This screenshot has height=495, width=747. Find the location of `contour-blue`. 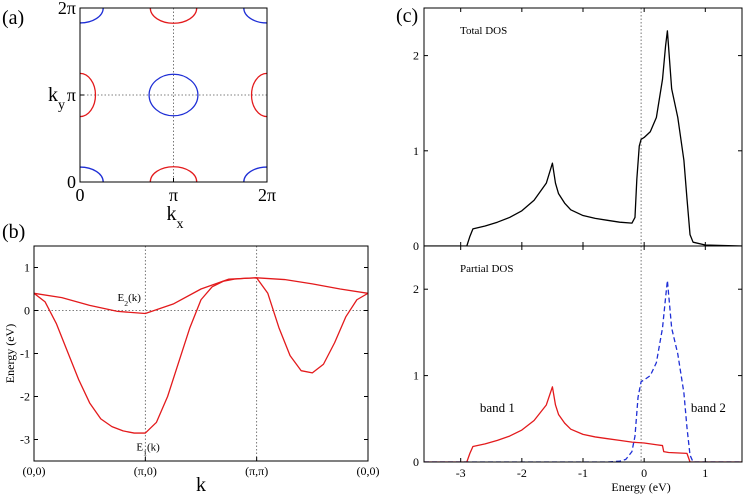

contour-blue is located at coordinates (173, 95).